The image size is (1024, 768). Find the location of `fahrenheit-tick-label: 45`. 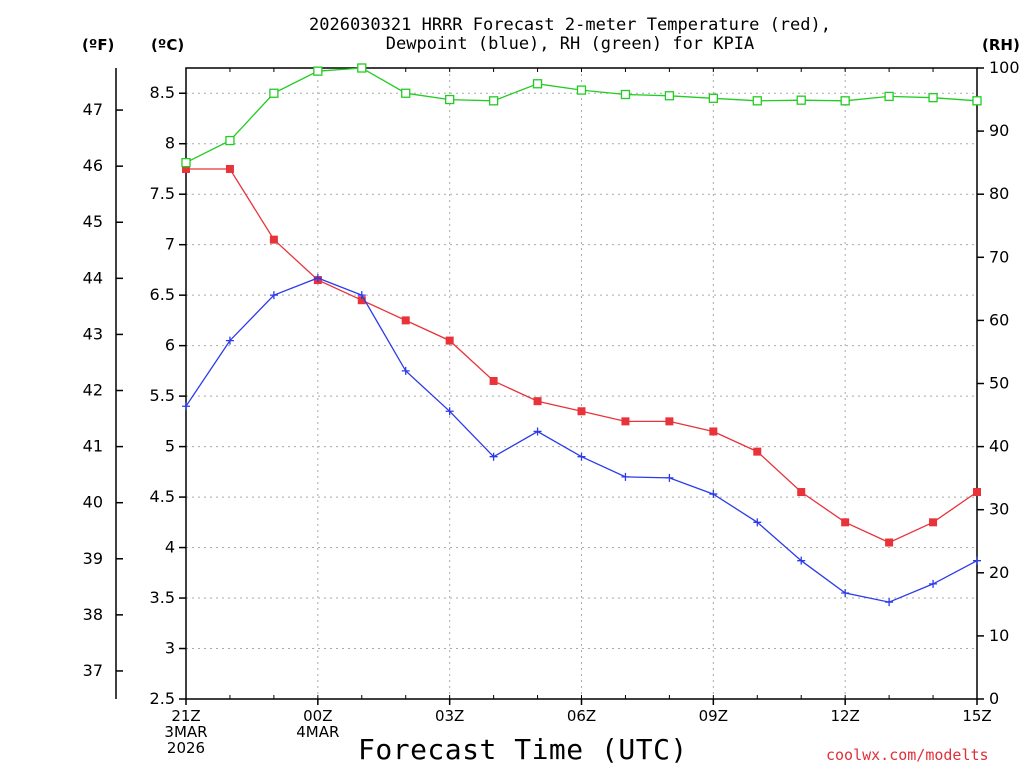

fahrenheit-tick-label: 45 is located at coordinates (93, 221).